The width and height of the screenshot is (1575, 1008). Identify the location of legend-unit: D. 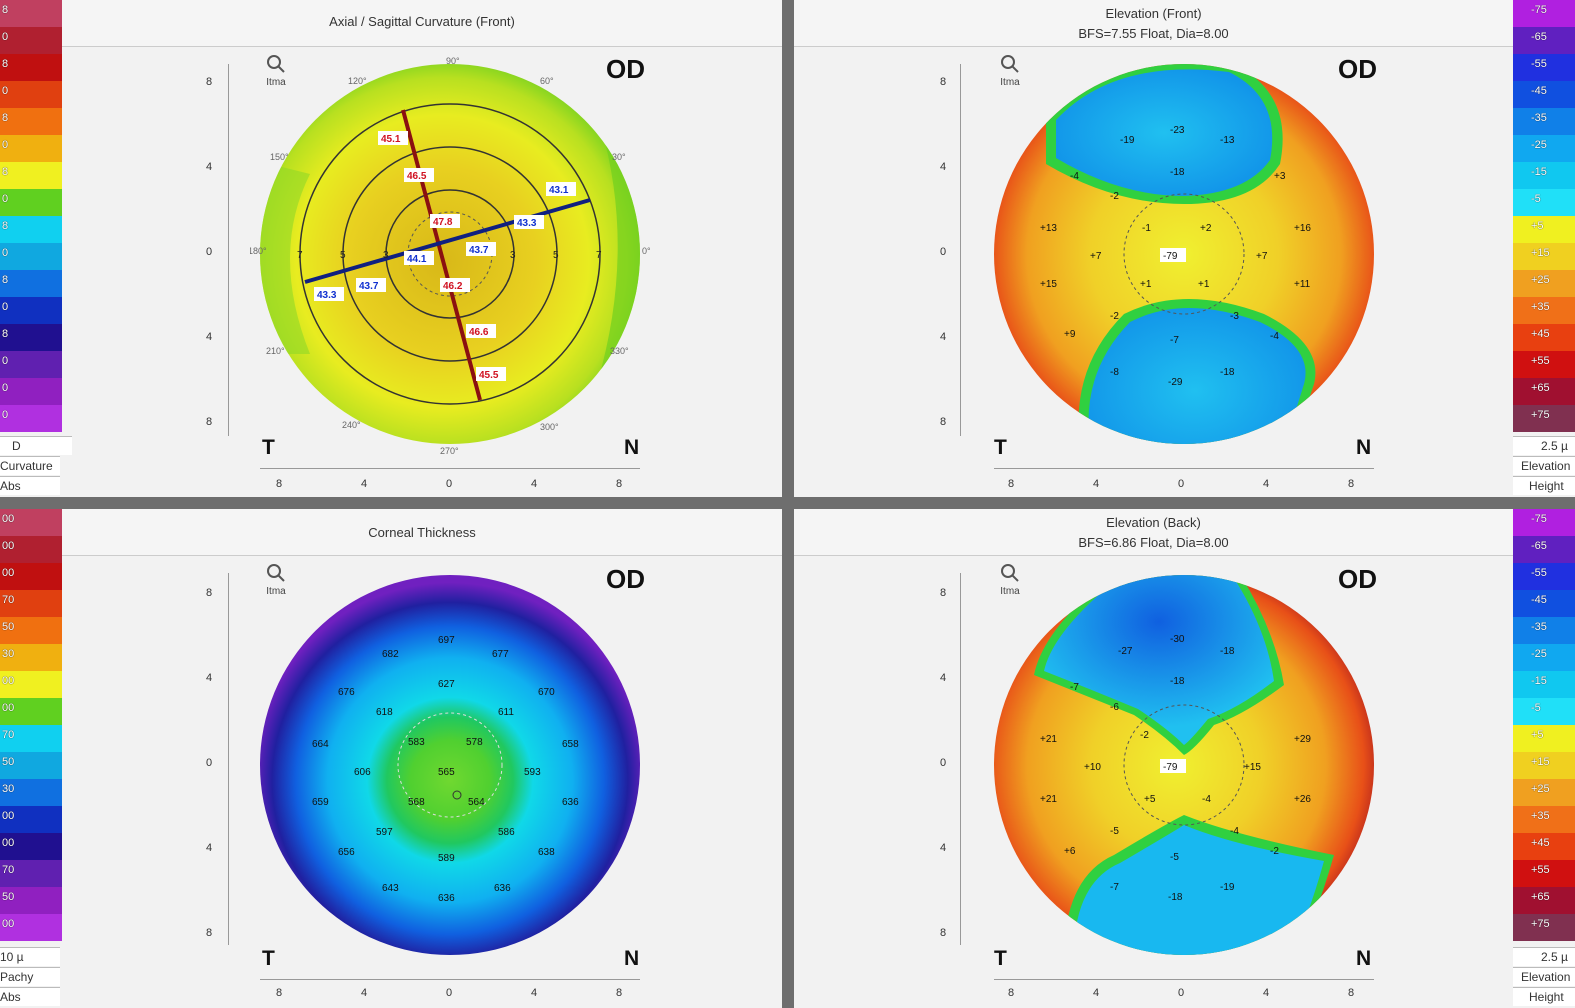
(36, 445).